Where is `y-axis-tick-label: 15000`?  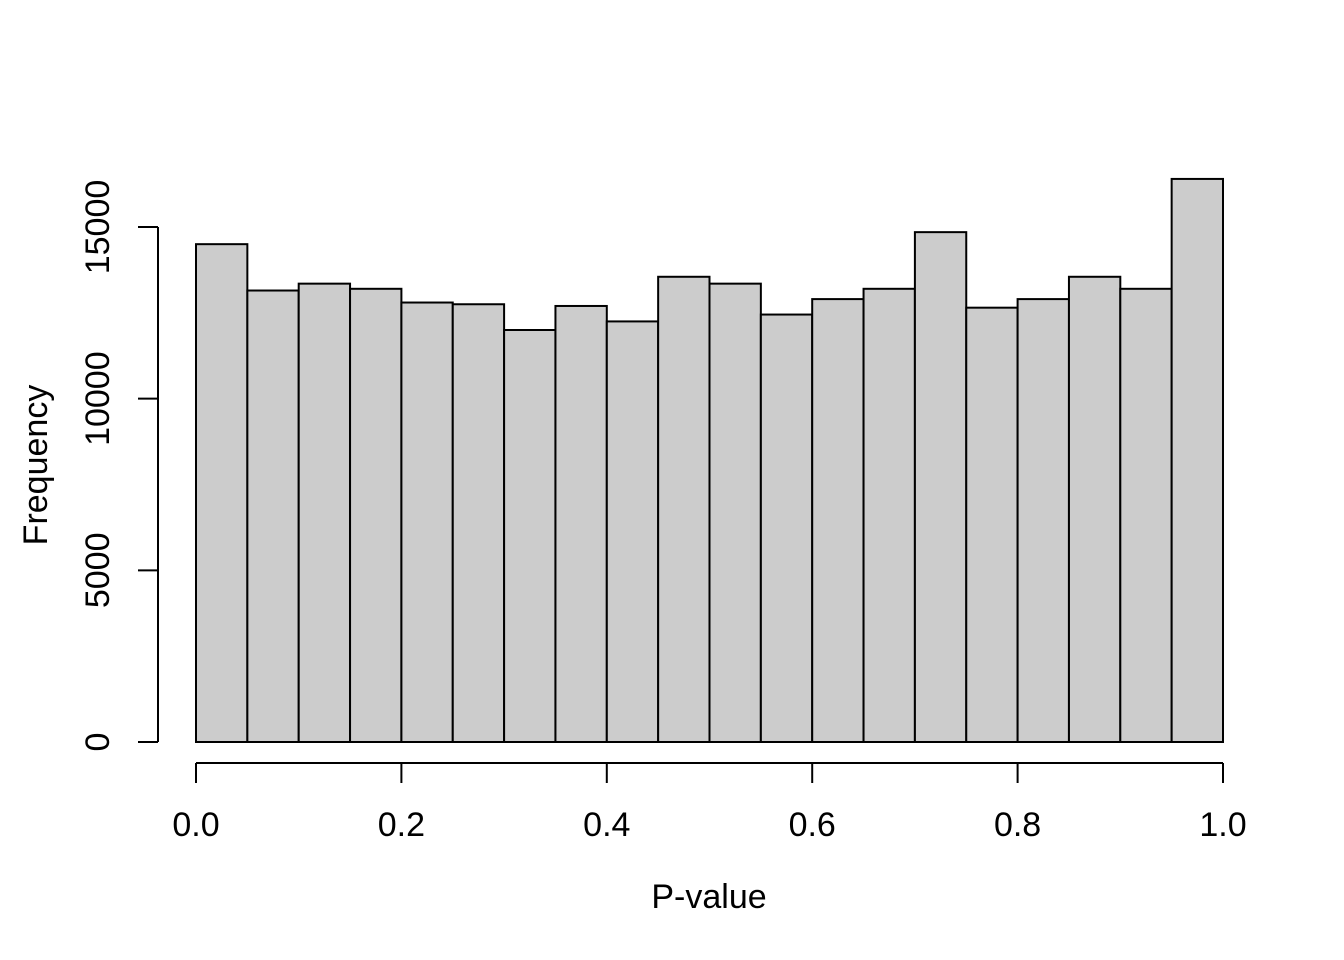 y-axis-tick-label: 15000 is located at coordinates (98, 227).